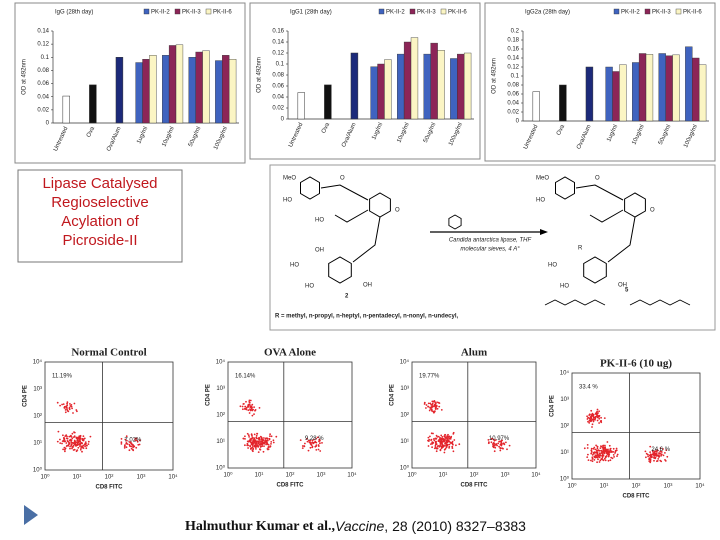 Image resolution: width=720 pixels, height=540 pixels. I want to click on bond, so click(599, 192).